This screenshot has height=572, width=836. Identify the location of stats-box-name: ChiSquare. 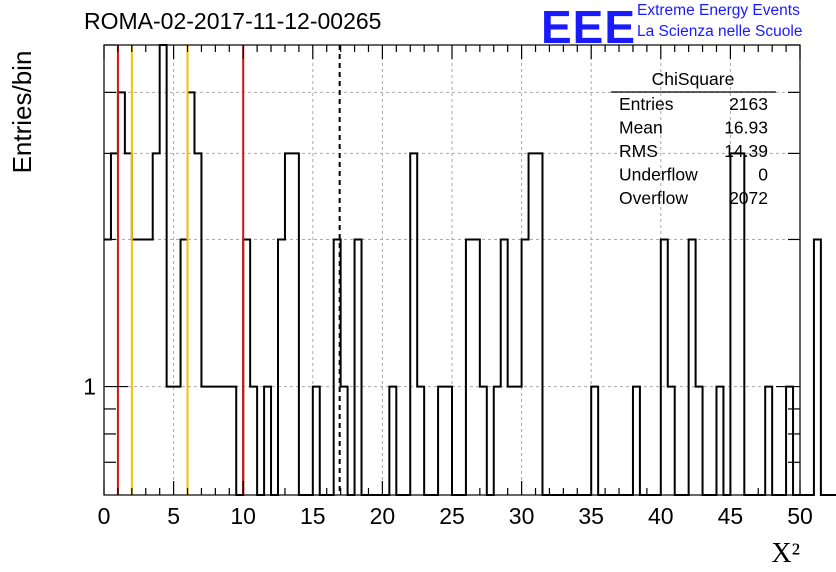
(693, 79).